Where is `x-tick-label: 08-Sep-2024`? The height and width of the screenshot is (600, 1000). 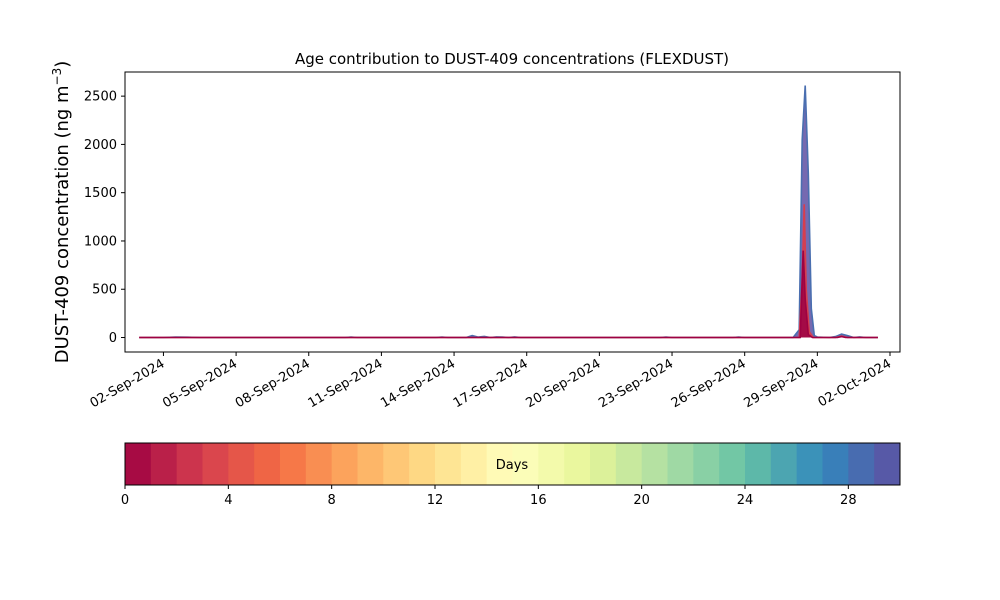
x-tick-label: 08-Sep-2024 is located at coordinates (273, 383).